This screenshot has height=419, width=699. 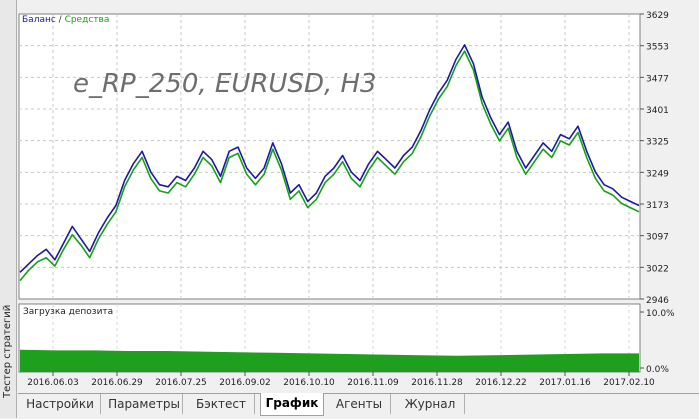 I want to click on x-tick-label: 2016.11.28, so click(x=437, y=383).